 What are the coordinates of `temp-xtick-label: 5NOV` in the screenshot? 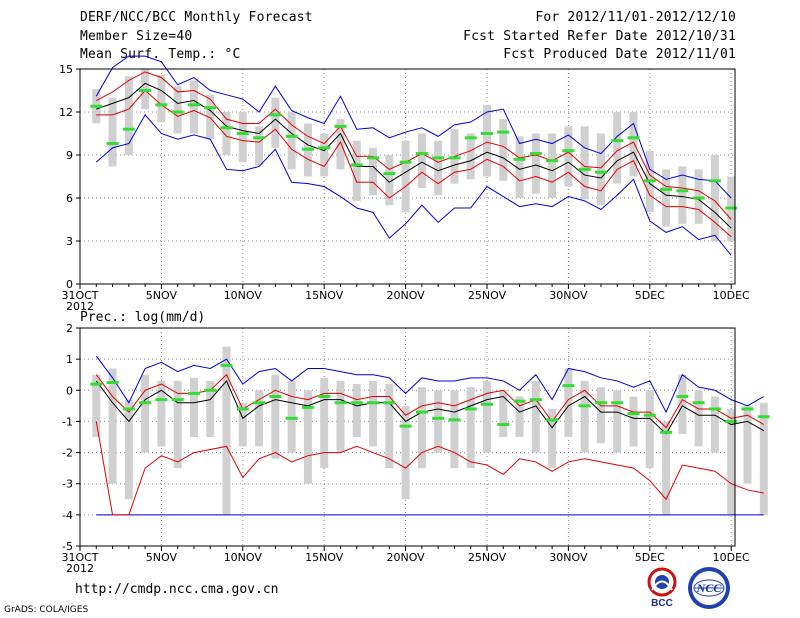 It's located at (162, 295).